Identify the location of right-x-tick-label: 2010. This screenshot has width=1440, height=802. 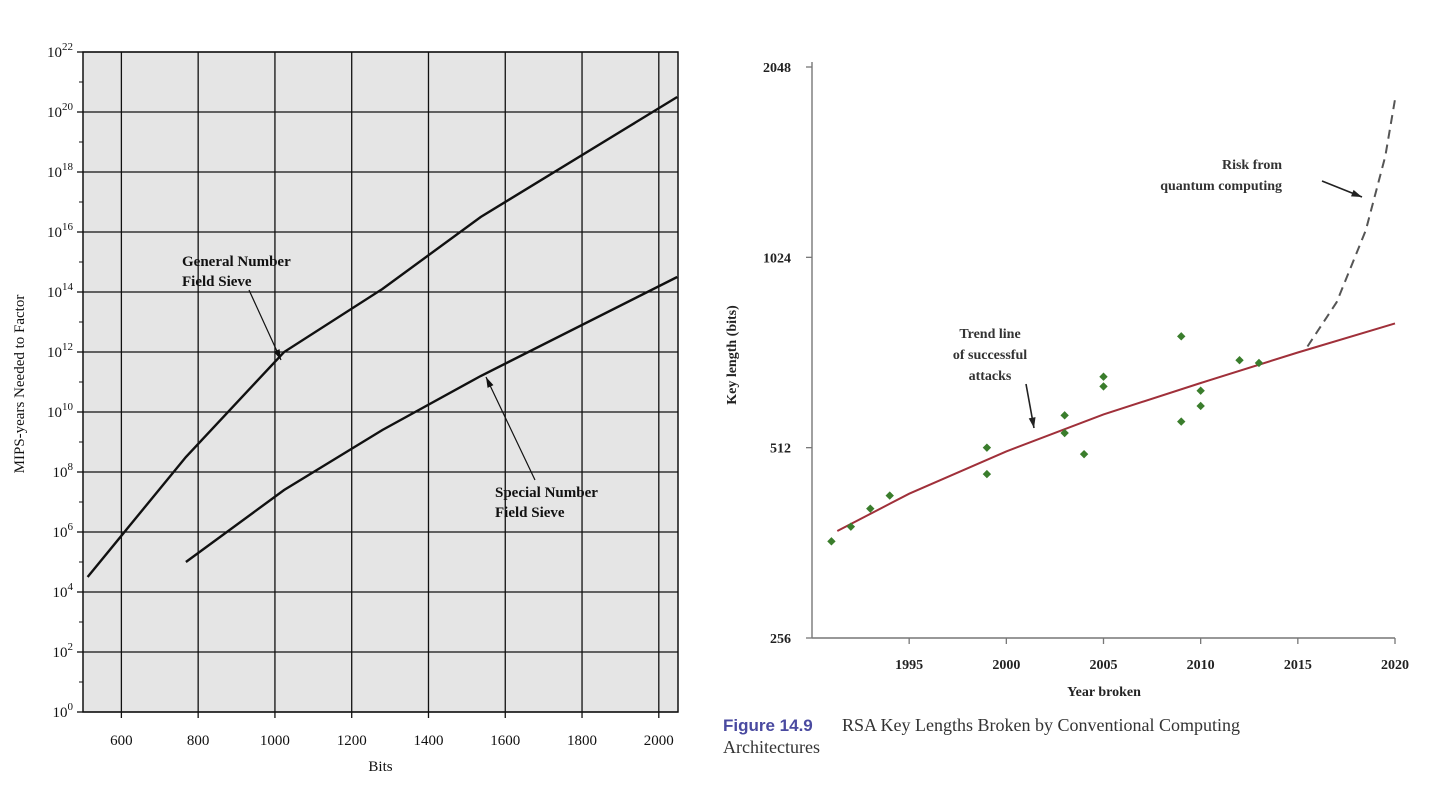
(1201, 665).